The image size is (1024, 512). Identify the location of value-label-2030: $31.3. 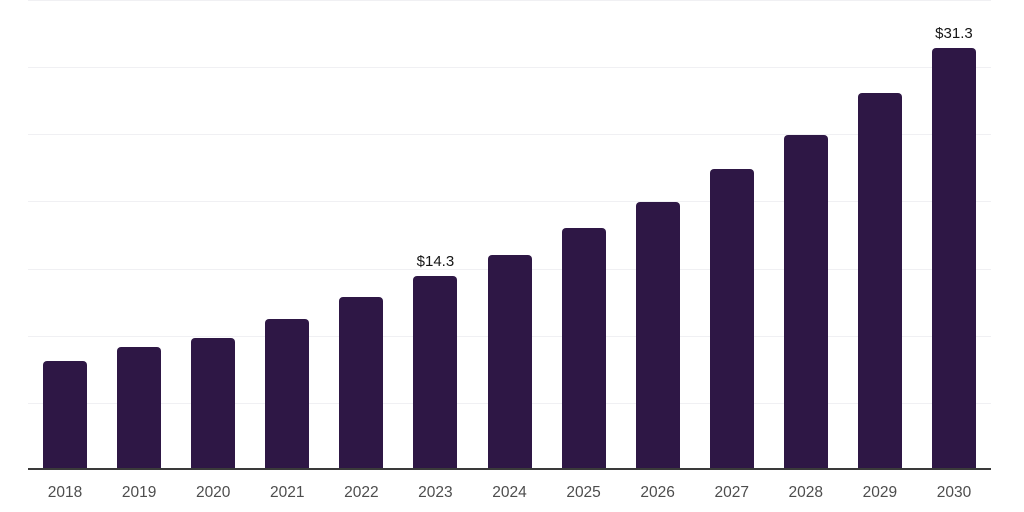
(954, 33).